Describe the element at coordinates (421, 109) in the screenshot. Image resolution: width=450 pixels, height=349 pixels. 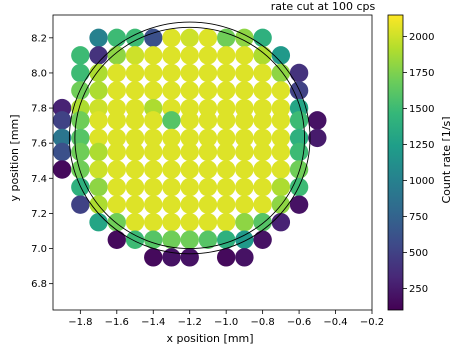
I see `colorbar-tick-label: 1500` at that location.